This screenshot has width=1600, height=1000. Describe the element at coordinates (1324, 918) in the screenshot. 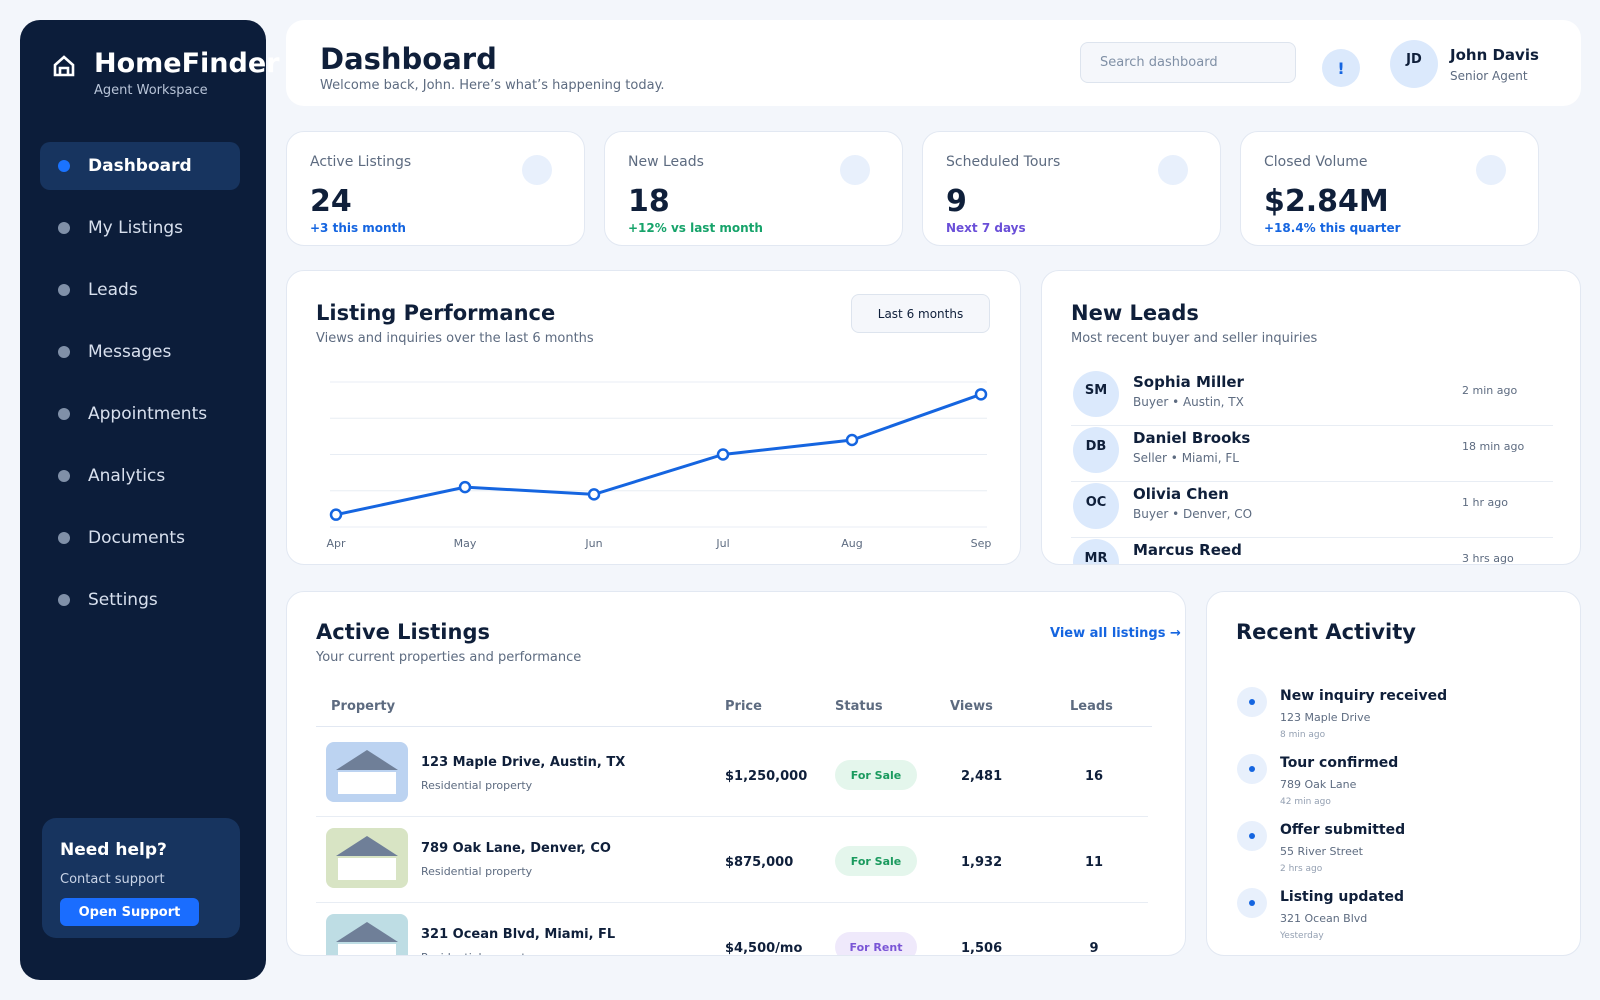

I see `activity-detail: 321 Ocean Blvd` at that location.